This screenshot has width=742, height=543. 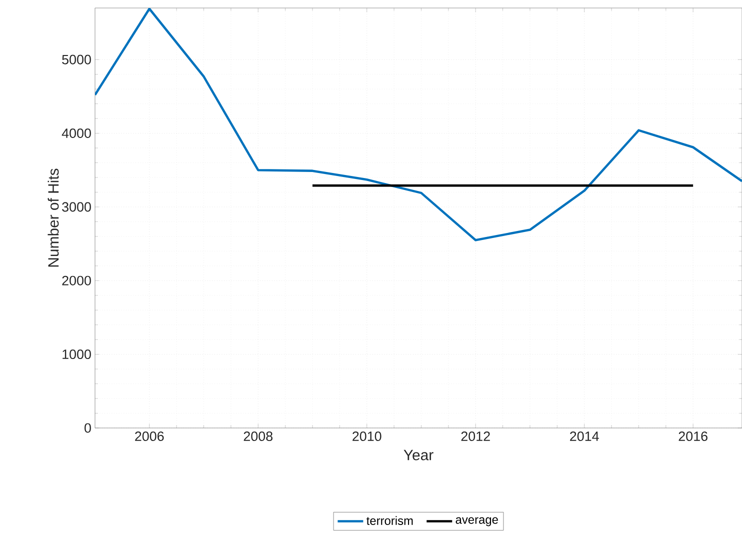 I want to click on legend-label: average, so click(x=477, y=521).